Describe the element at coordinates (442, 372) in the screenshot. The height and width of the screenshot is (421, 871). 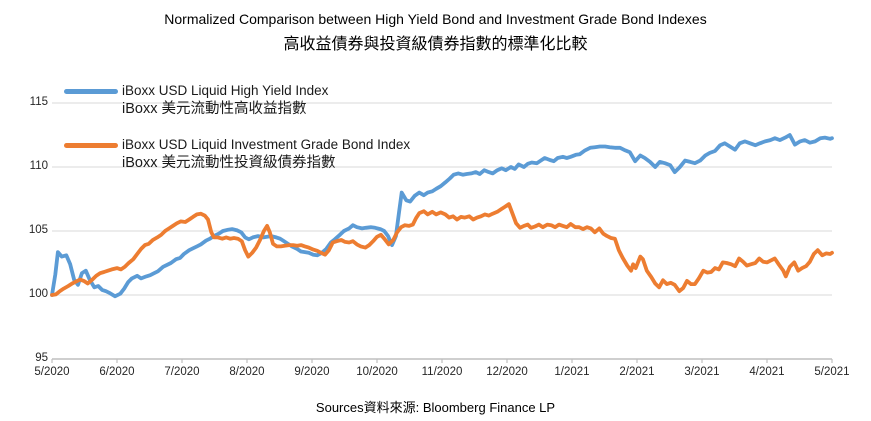
I see `x-tick-label: 11/2020` at that location.